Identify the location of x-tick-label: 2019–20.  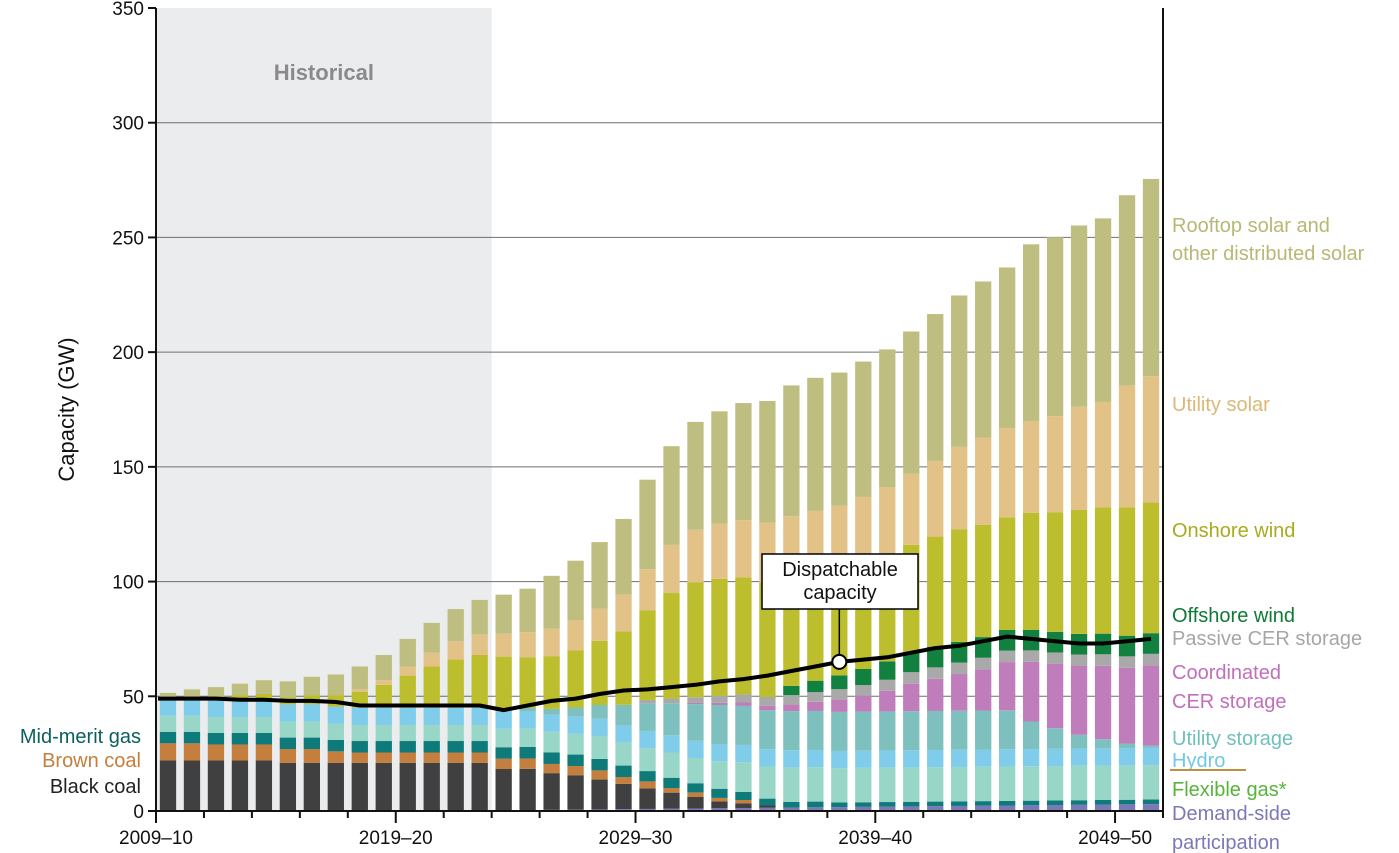
(396, 838).